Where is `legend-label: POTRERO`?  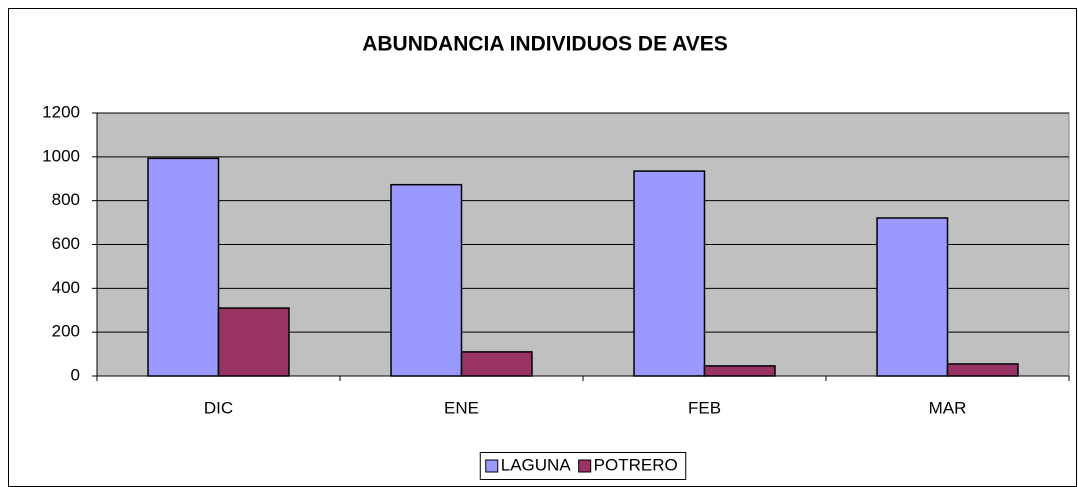
legend-label: POTRERO is located at coordinates (636, 464).